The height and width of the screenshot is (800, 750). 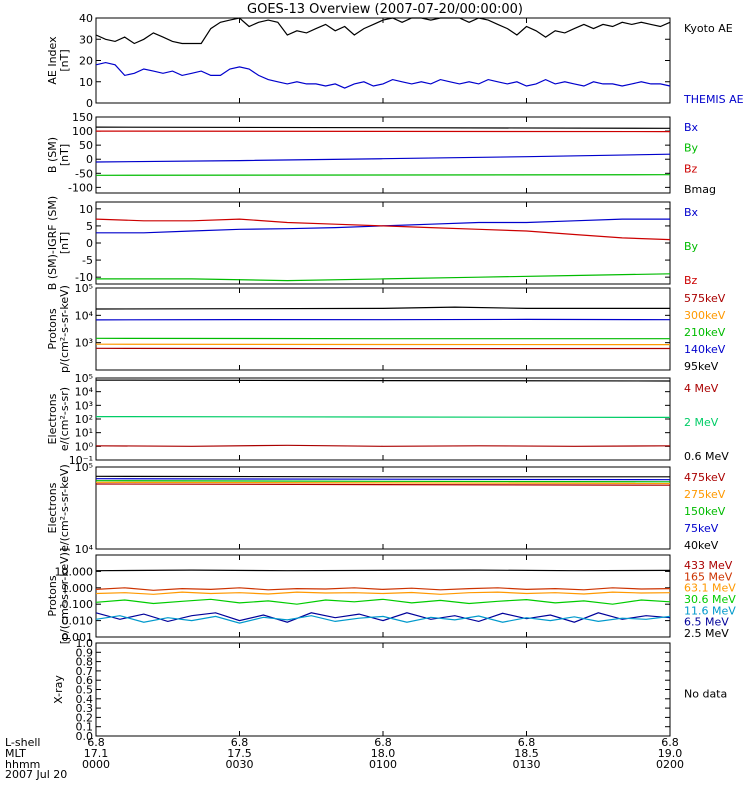 What do you see at coordinates (713, 99) in the screenshot?
I see `legend-themis-ae: THEMIS AE` at bounding box center [713, 99].